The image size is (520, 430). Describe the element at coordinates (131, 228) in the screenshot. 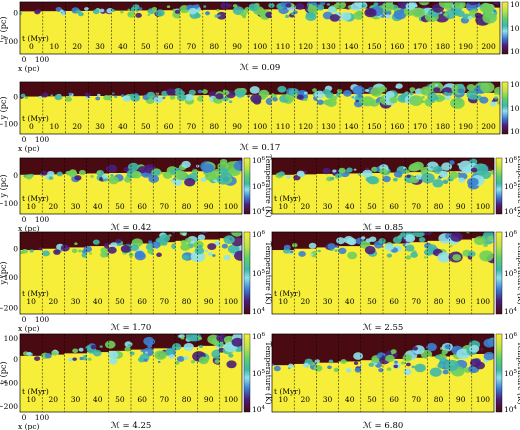

I see `mach-number-label: ℳ = 0.42` at that location.